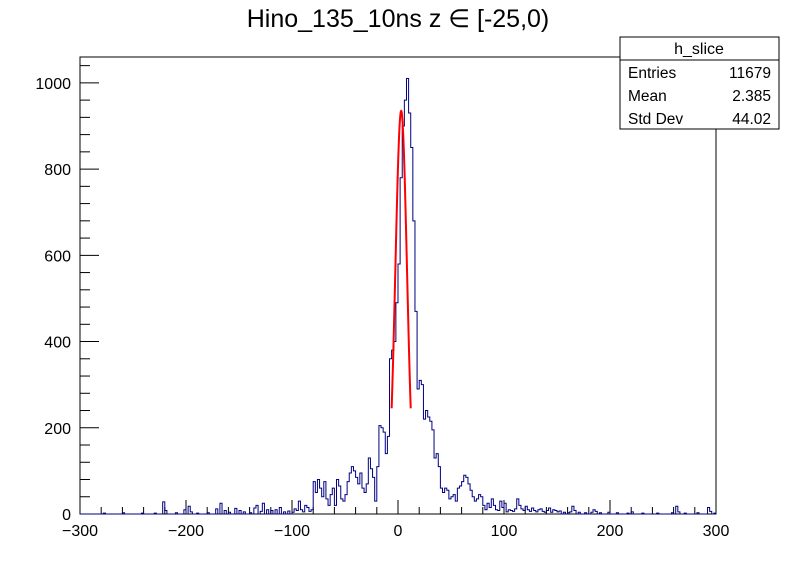  I want to click on x-tick-label: −300, so click(80, 531).